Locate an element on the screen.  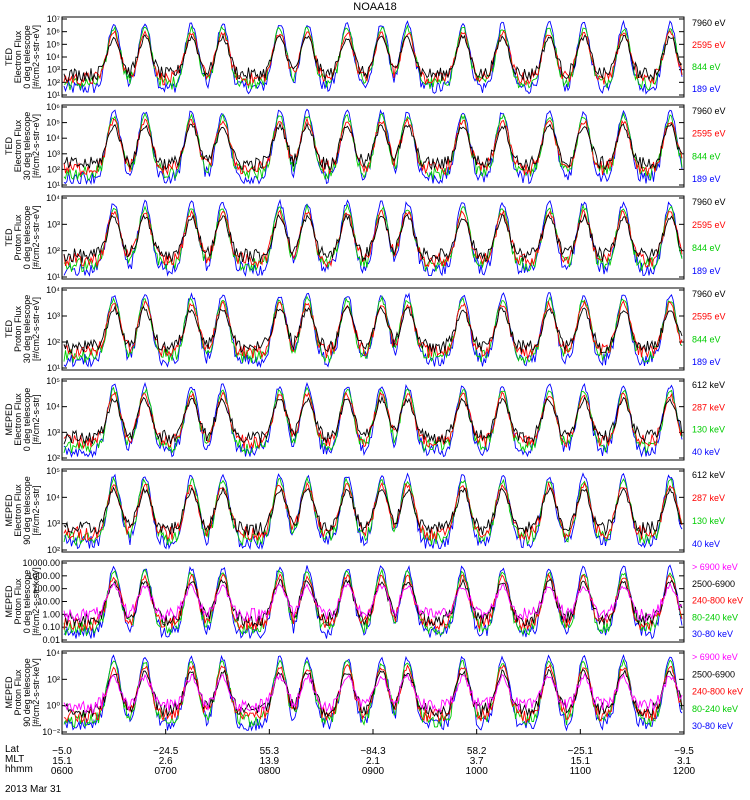
y-tick-label: 0.01 is located at coordinates (51, 640).